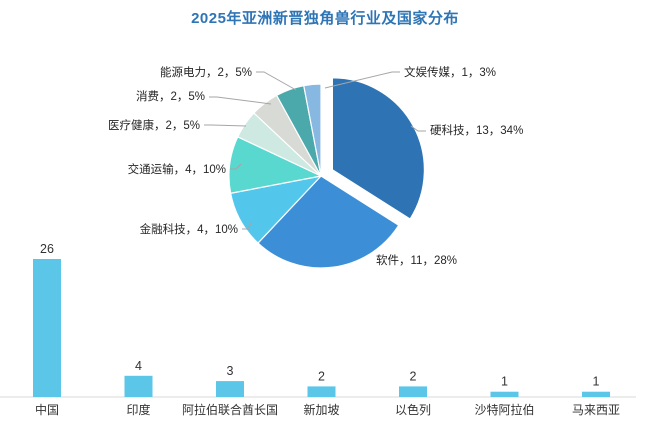  I want to click on pie-label-4: 医疗健康，2，5%, so click(154, 125).